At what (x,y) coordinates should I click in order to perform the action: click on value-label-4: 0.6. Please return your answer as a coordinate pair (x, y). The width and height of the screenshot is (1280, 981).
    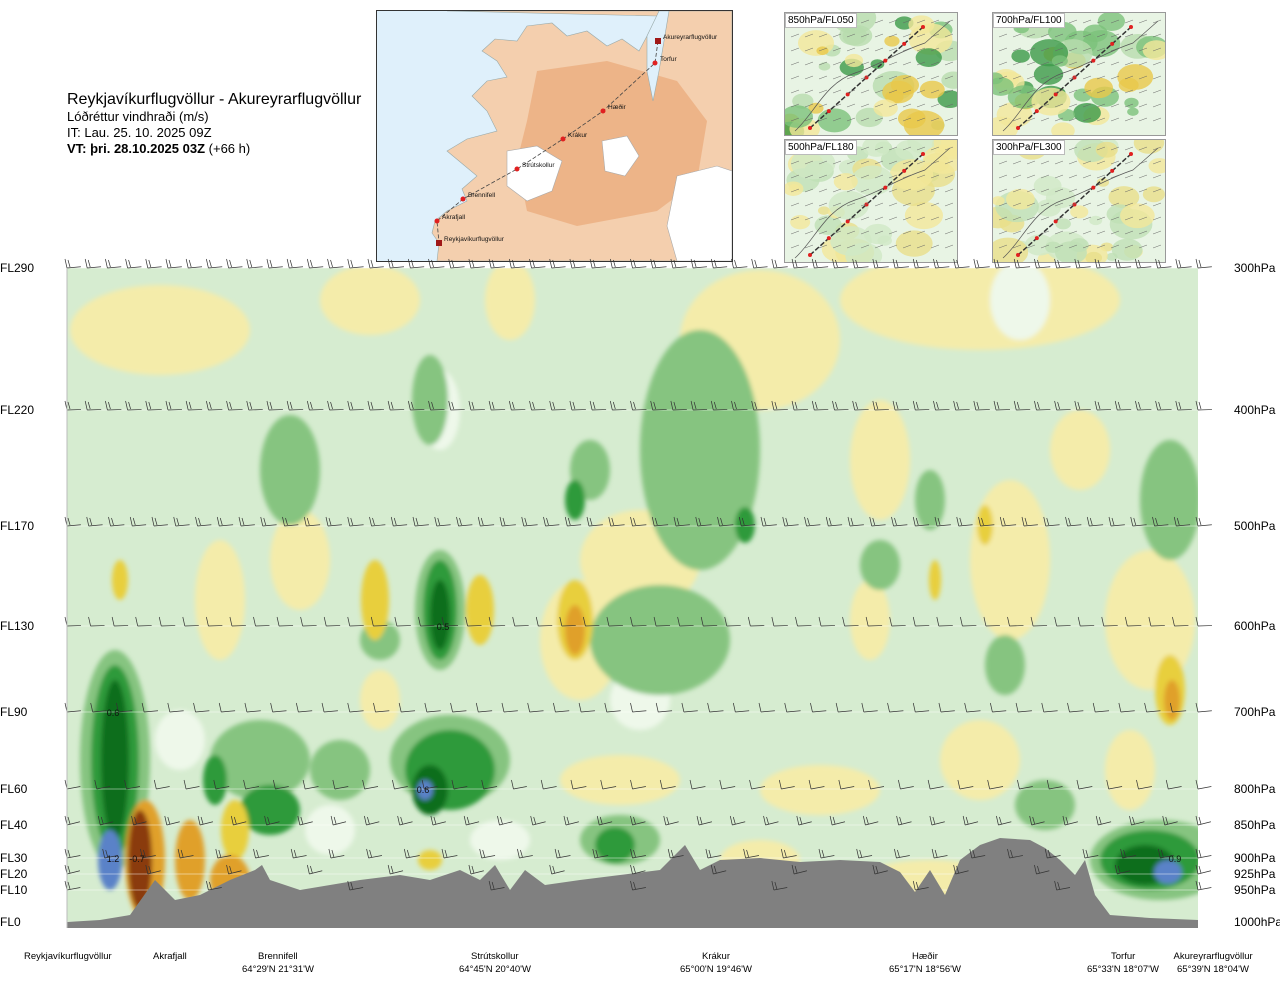
    Looking at the image, I should click on (423, 790).